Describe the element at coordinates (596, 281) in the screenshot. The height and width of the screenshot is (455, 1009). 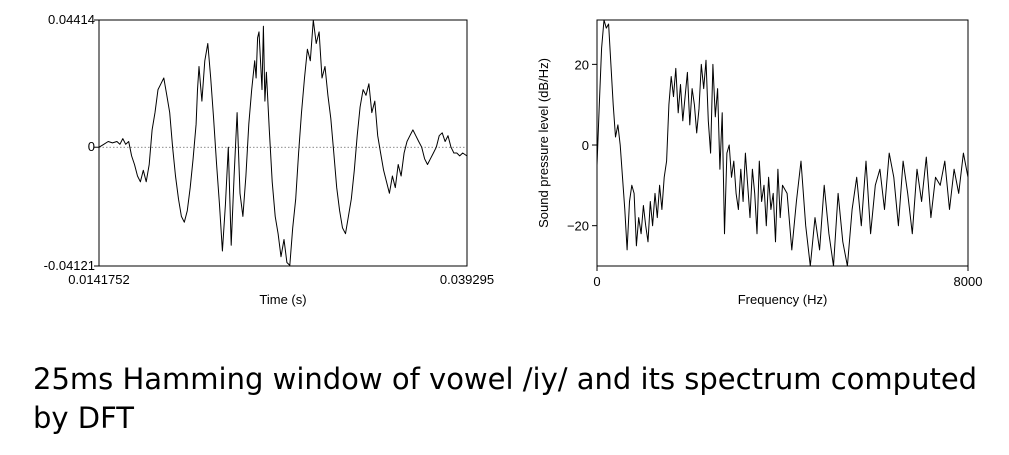
I see `x-tick-label: 0` at that location.